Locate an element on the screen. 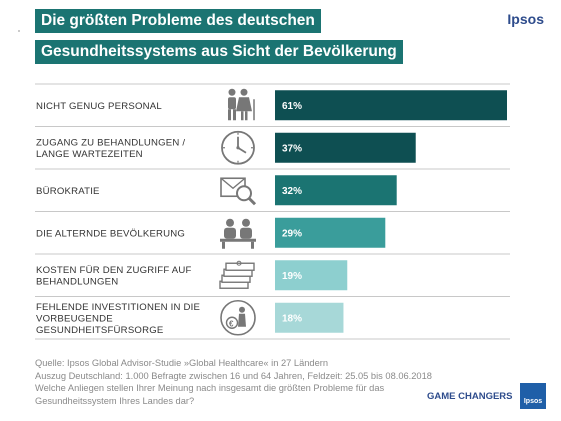 This screenshot has height=421, width=561. category-label: FEHLENDE INVESTITIONEN IN DIE is located at coordinates (118, 307).